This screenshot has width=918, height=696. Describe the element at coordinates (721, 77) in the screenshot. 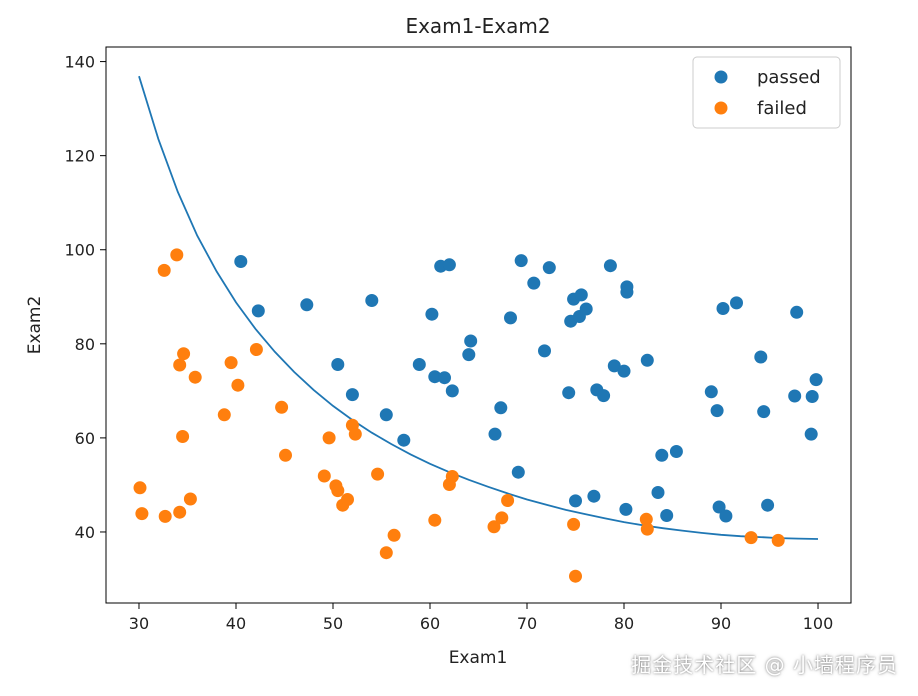

I see `legend-marker-passed` at that location.